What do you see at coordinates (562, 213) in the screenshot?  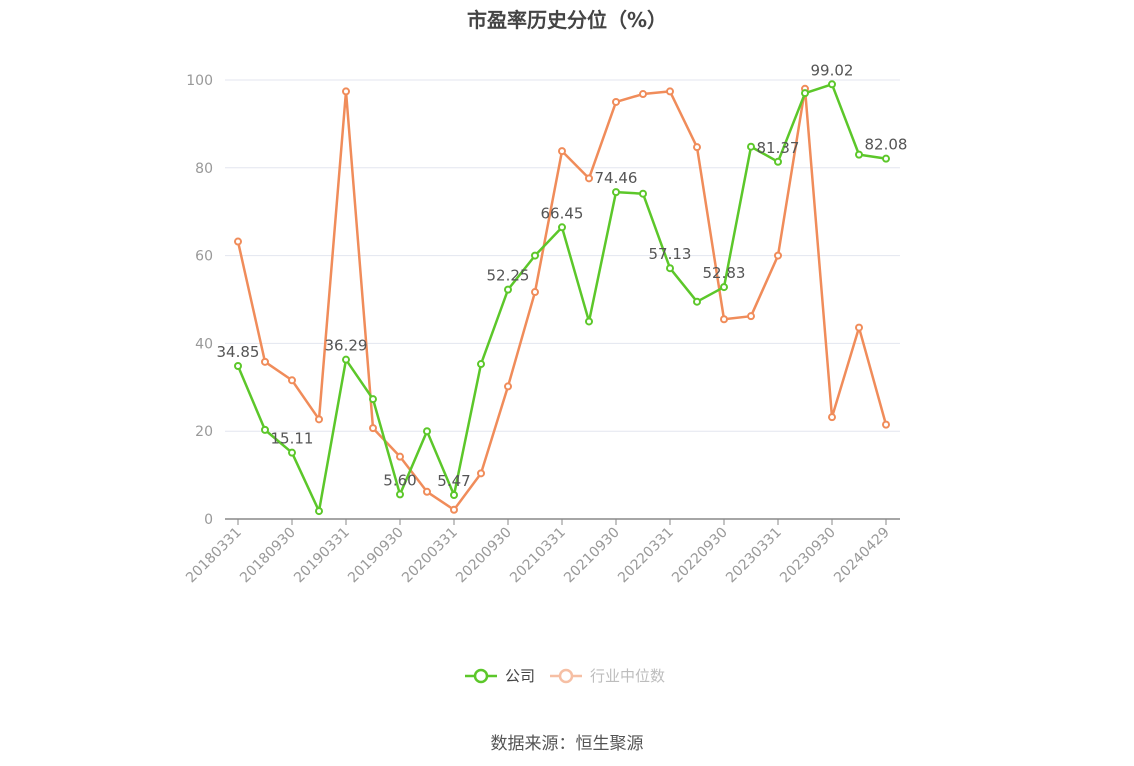 I see `data-label: 66.45` at bounding box center [562, 213].